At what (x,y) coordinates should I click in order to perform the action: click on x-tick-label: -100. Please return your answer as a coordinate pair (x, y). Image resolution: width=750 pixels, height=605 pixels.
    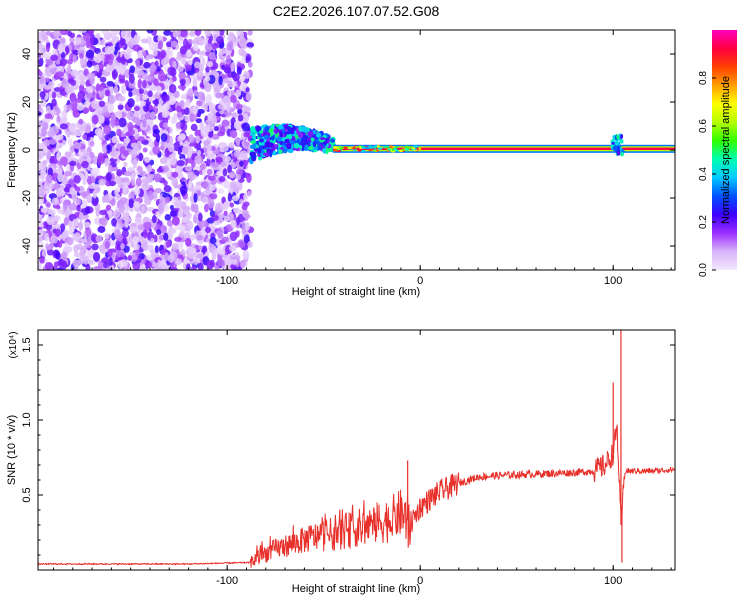
    Looking at the image, I should click on (227, 281).